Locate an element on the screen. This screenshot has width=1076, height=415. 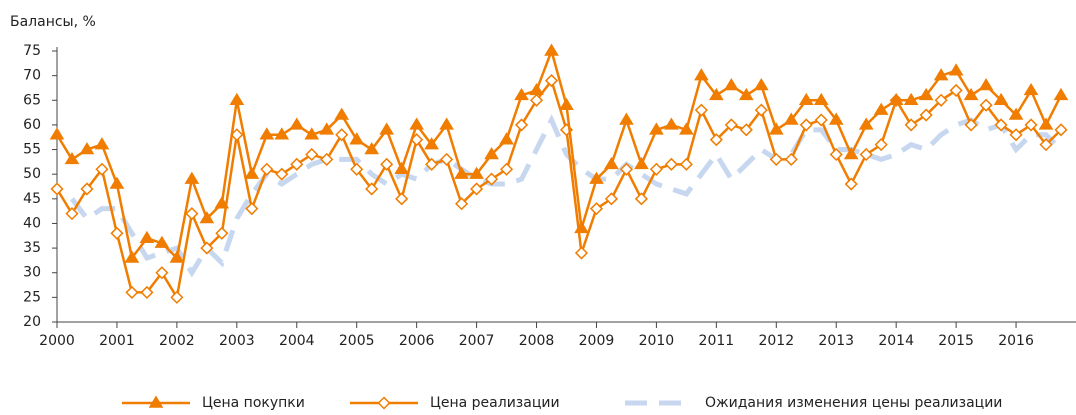
x-tick-label: 2009 is located at coordinates (597, 341).